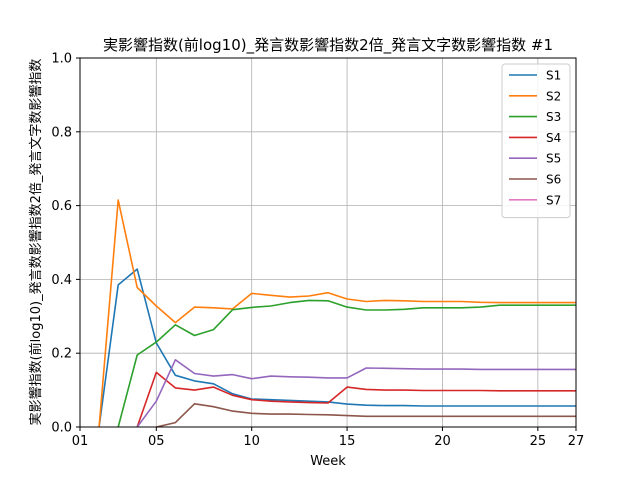 This screenshot has width=640, height=480. What do you see at coordinates (251, 441) in the screenshot?
I see `x-tick-label: 10` at bounding box center [251, 441].